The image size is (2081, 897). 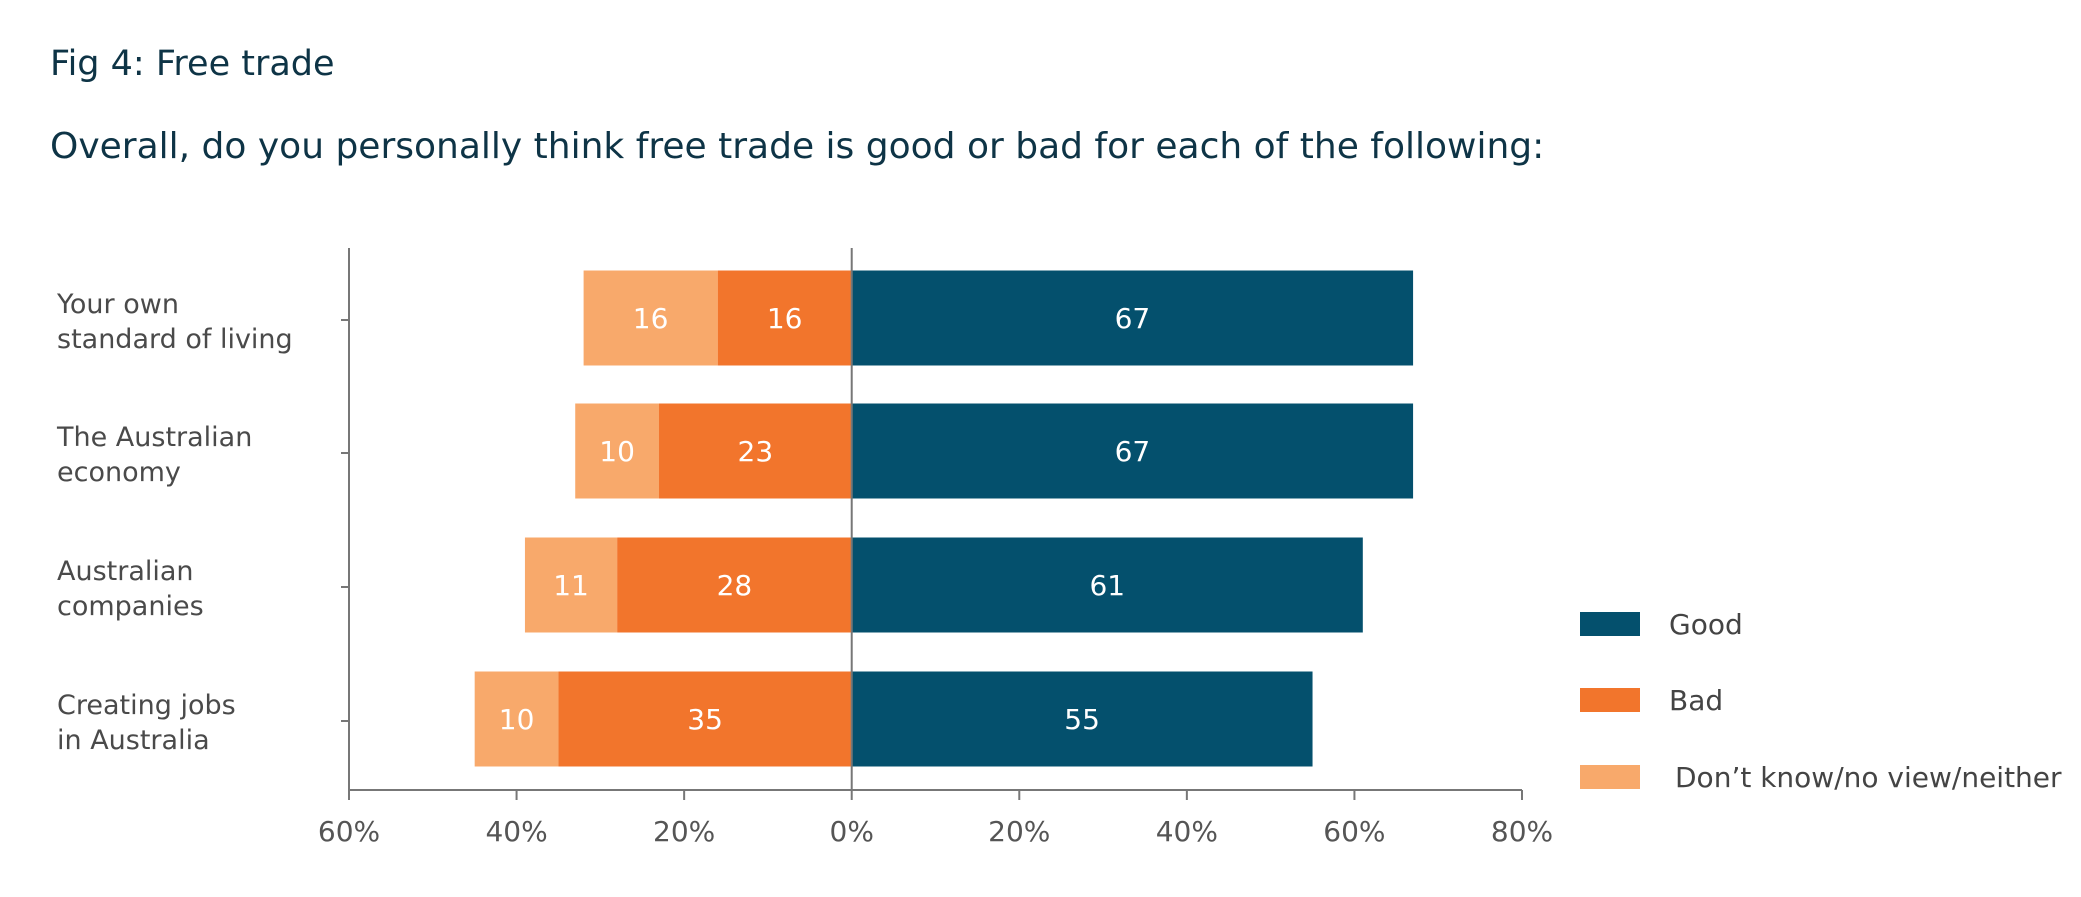 I want to click on value-label-dontknow-3: 10, so click(x=517, y=719).